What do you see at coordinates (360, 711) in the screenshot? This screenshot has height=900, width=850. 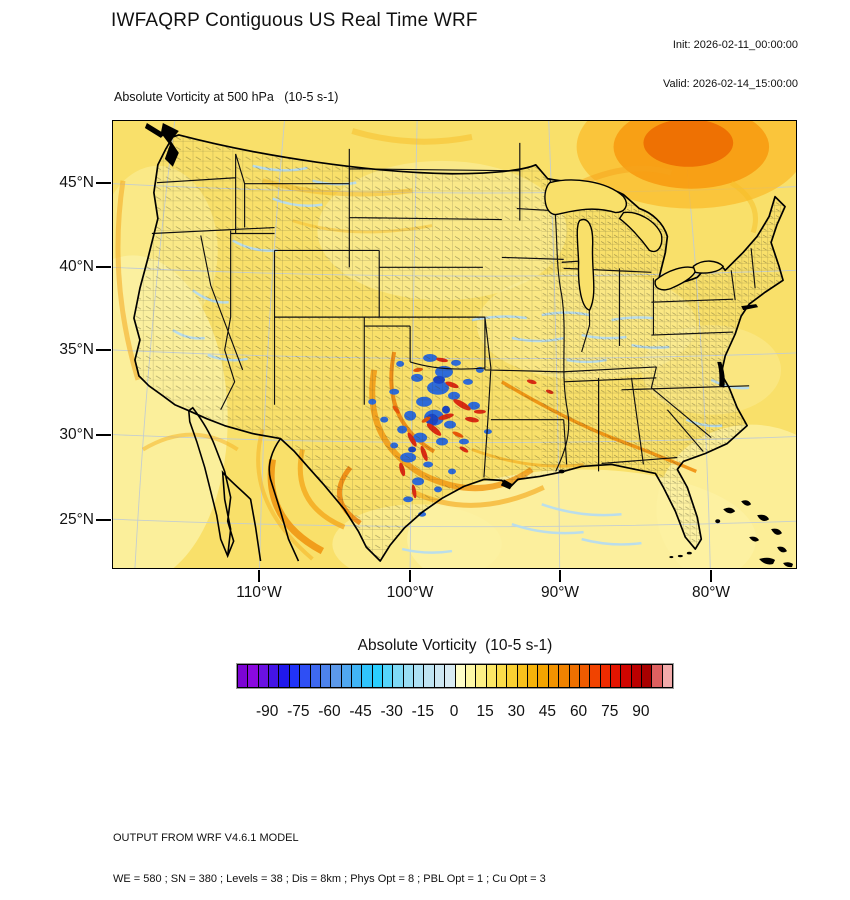 I see `colorbar-tick-label: -45` at bounding box center [360, 711].